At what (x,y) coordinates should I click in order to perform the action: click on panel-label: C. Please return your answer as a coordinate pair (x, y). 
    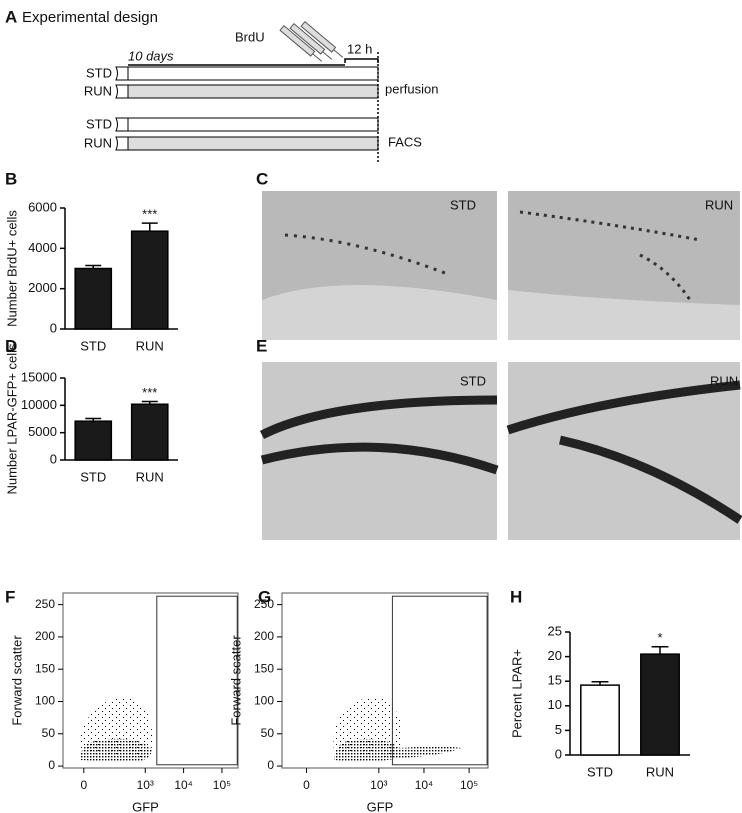
    Looking at the image, I should click on (262, 178).